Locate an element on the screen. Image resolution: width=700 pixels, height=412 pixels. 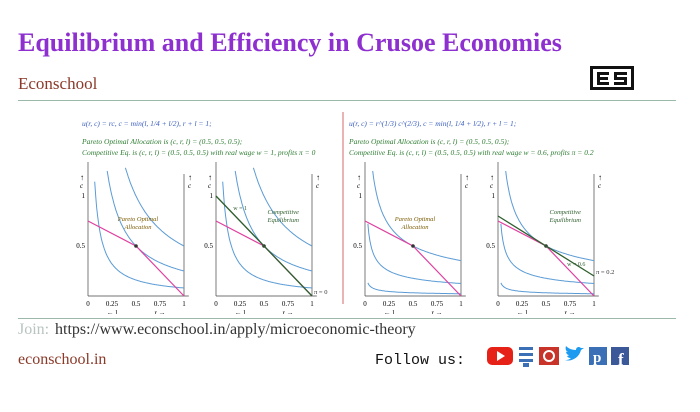
pinterest-icon is located at coordinates (598, 356).